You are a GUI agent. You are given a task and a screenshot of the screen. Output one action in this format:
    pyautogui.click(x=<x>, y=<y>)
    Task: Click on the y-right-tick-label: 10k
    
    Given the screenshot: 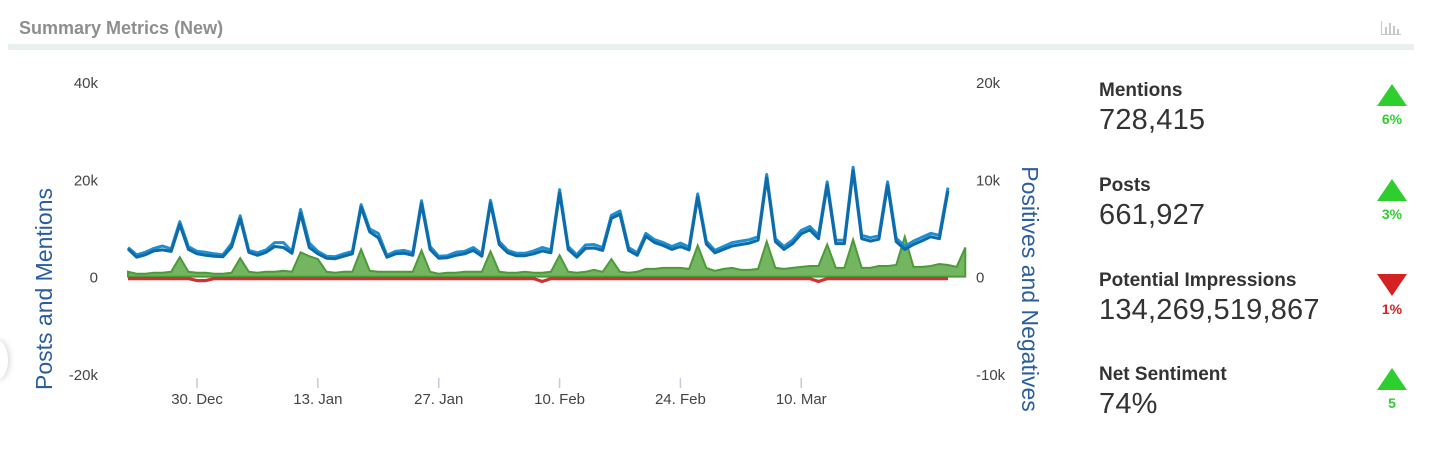 What is the action you would take?
    pyautogui.click(x=988, y=180)
    